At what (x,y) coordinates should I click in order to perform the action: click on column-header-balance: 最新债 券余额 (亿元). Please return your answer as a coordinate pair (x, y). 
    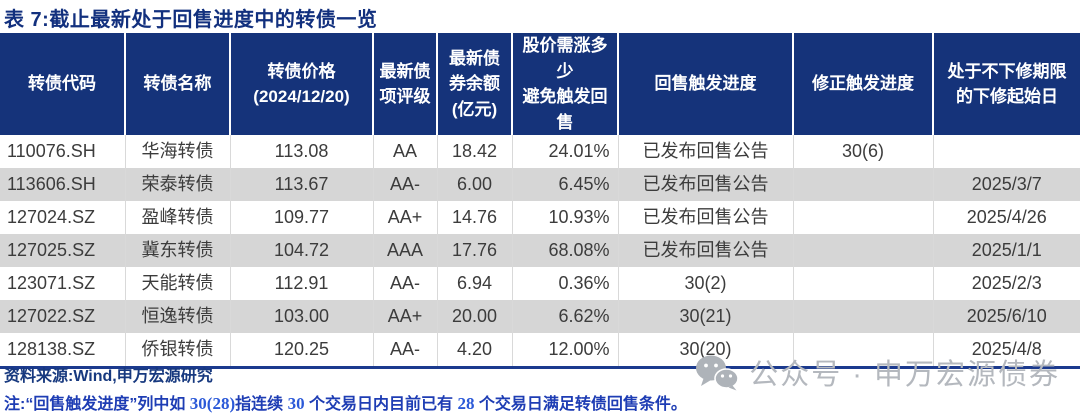
    Looking at the image, I should click on (474, 84).